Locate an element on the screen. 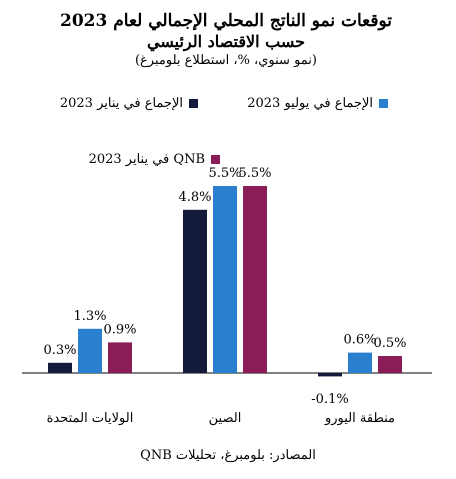  legend-item-qnb: QNB في يناير 2023 is located at coordinates (154, 159).